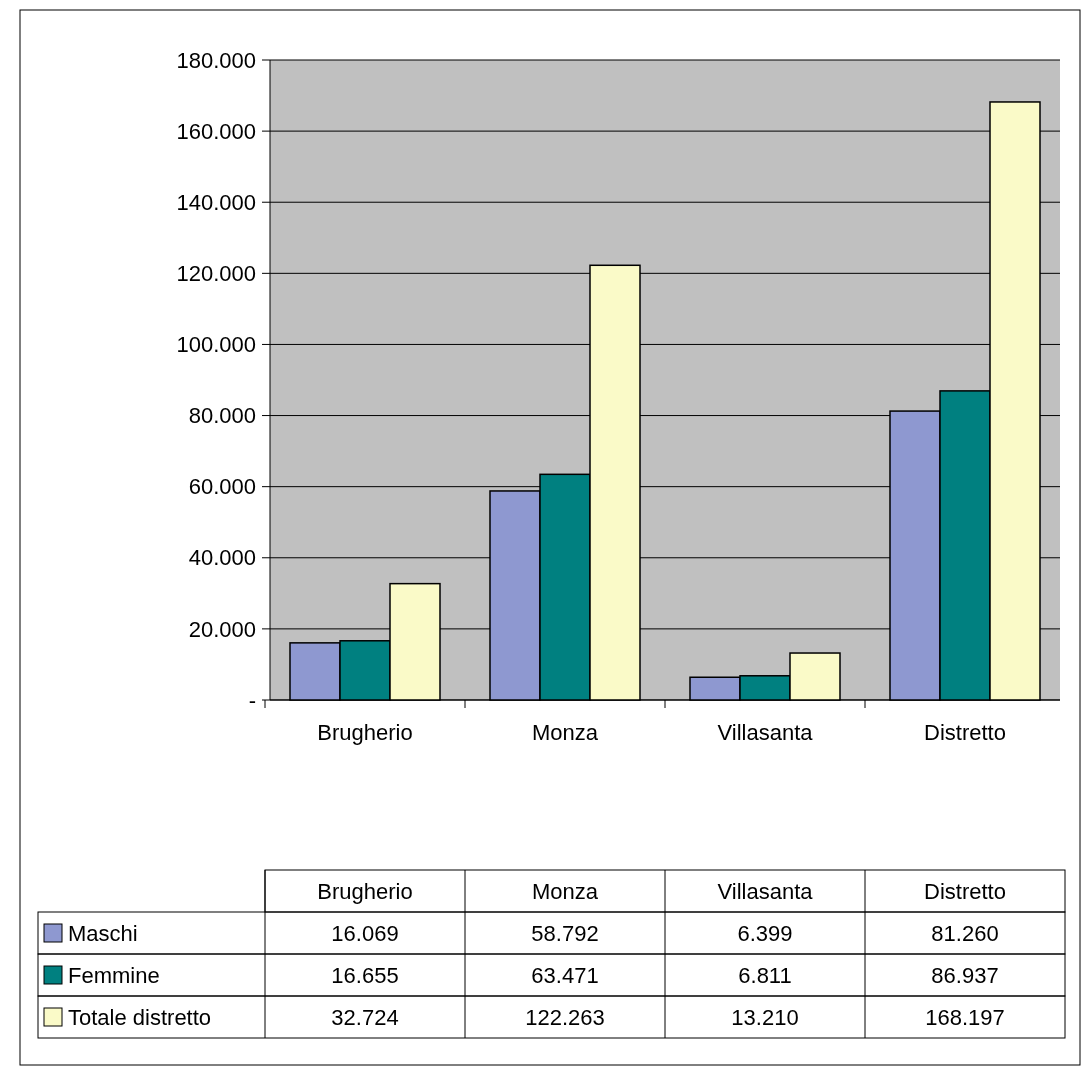 Image resolution: width=1084 pixels, height=1068 pixels. What do you see at coordinates (222, 558) in the screenshot?
I see `y-tick-label: 40.000` at bounding box center [222, 558].